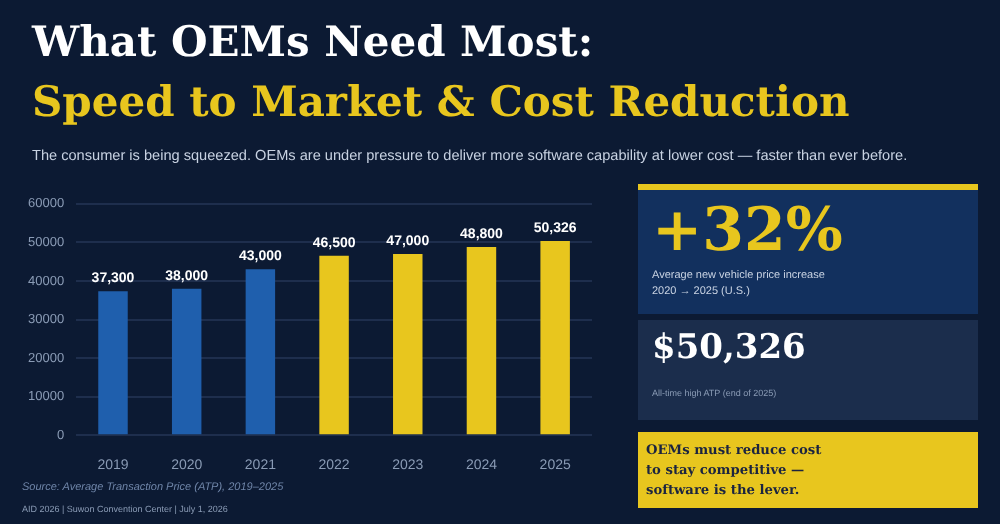 The height and width of the screenshot is (524, 1000). Describe the element at coordinates (441, 101) in the screenshot. I see `chart-subtitle: Speed to Market & Cost Reduction` at that location.